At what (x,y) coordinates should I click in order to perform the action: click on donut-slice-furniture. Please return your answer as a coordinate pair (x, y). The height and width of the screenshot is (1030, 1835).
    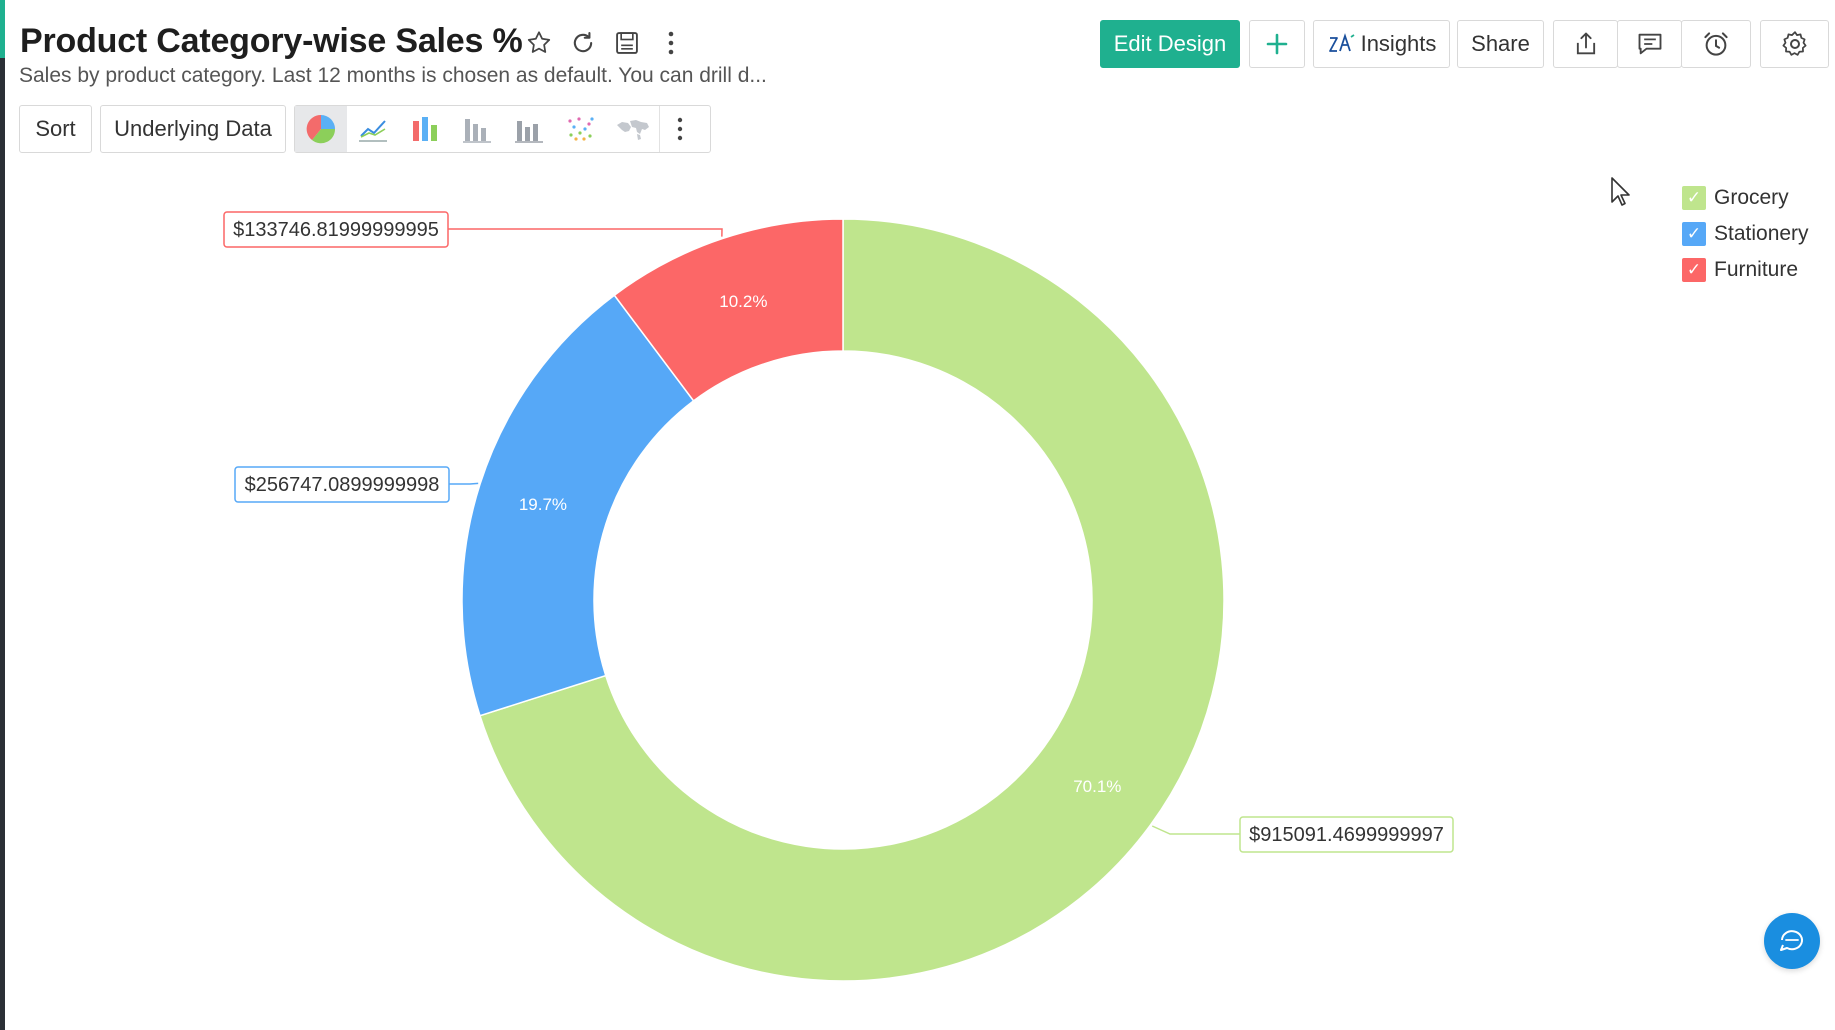
    Looking at the image, I should click on (728, 310).